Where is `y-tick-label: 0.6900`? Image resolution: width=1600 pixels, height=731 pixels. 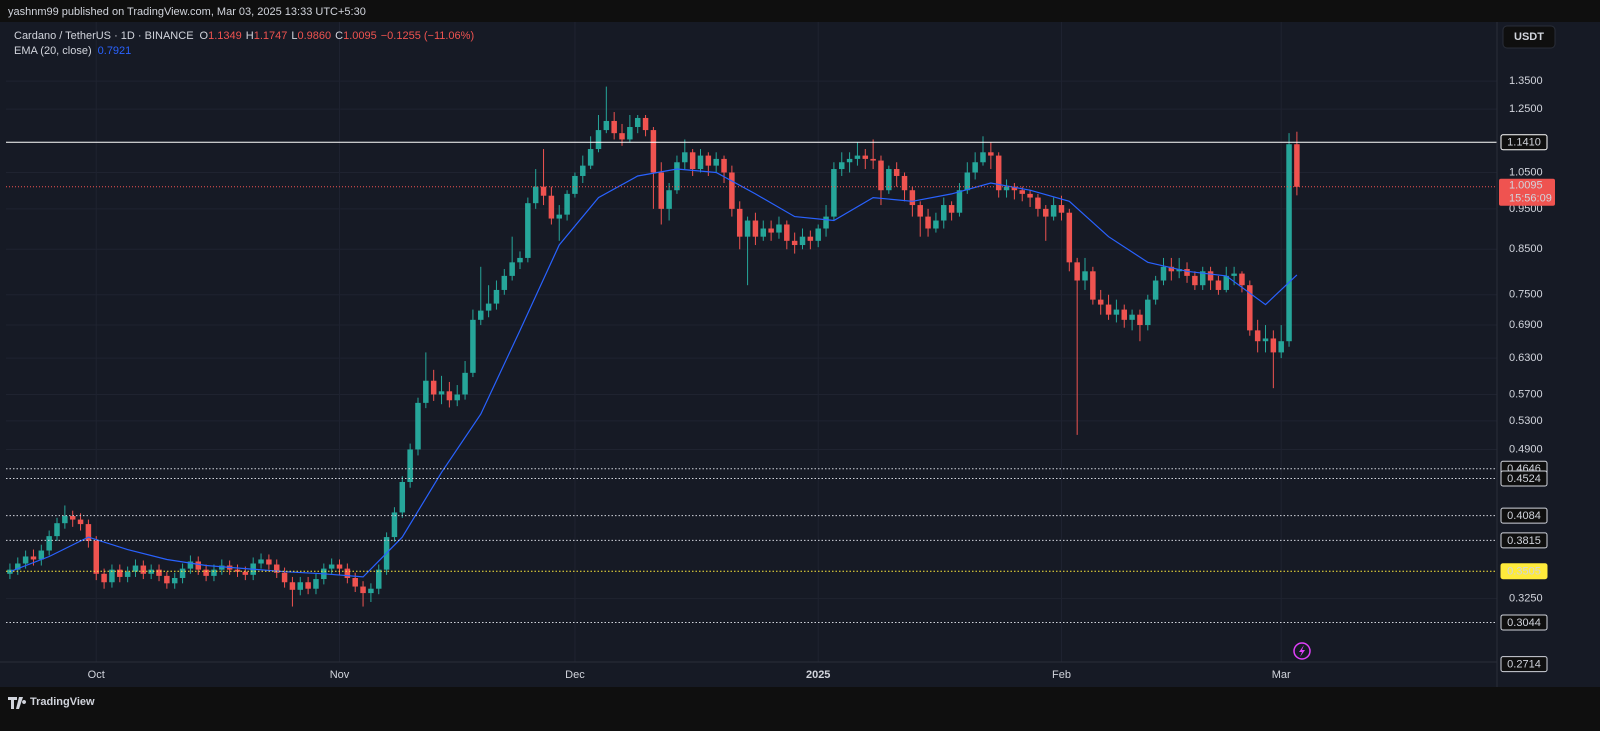 y-tick-label: 0.6900 is located at coordinates (1526, 325).